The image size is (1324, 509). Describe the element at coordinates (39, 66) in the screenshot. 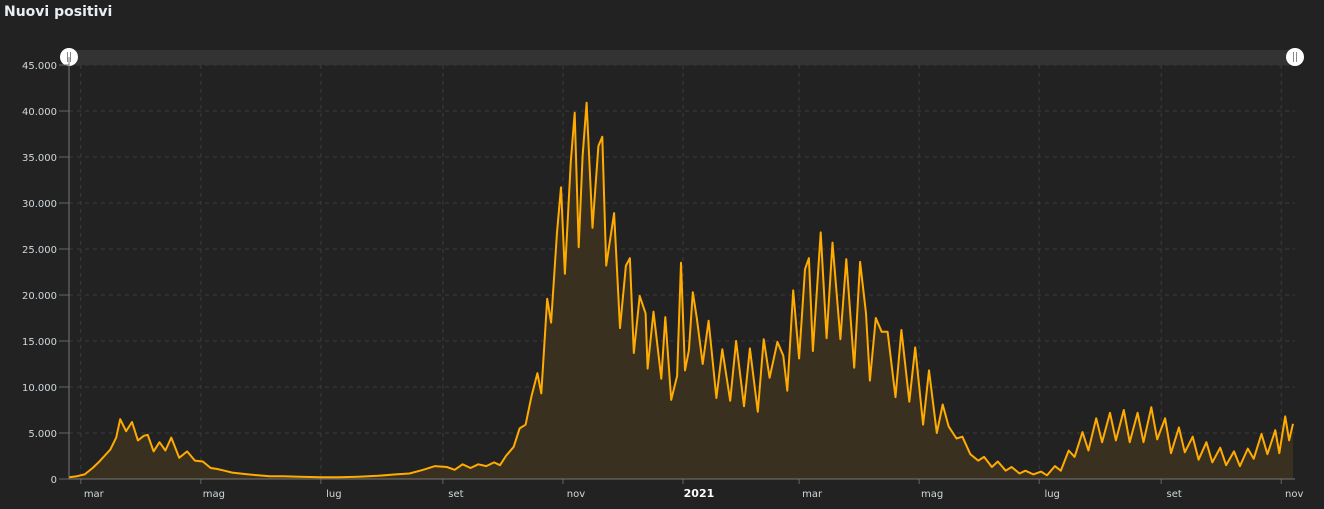

I see `y-tick-label: 45.000` at that location.